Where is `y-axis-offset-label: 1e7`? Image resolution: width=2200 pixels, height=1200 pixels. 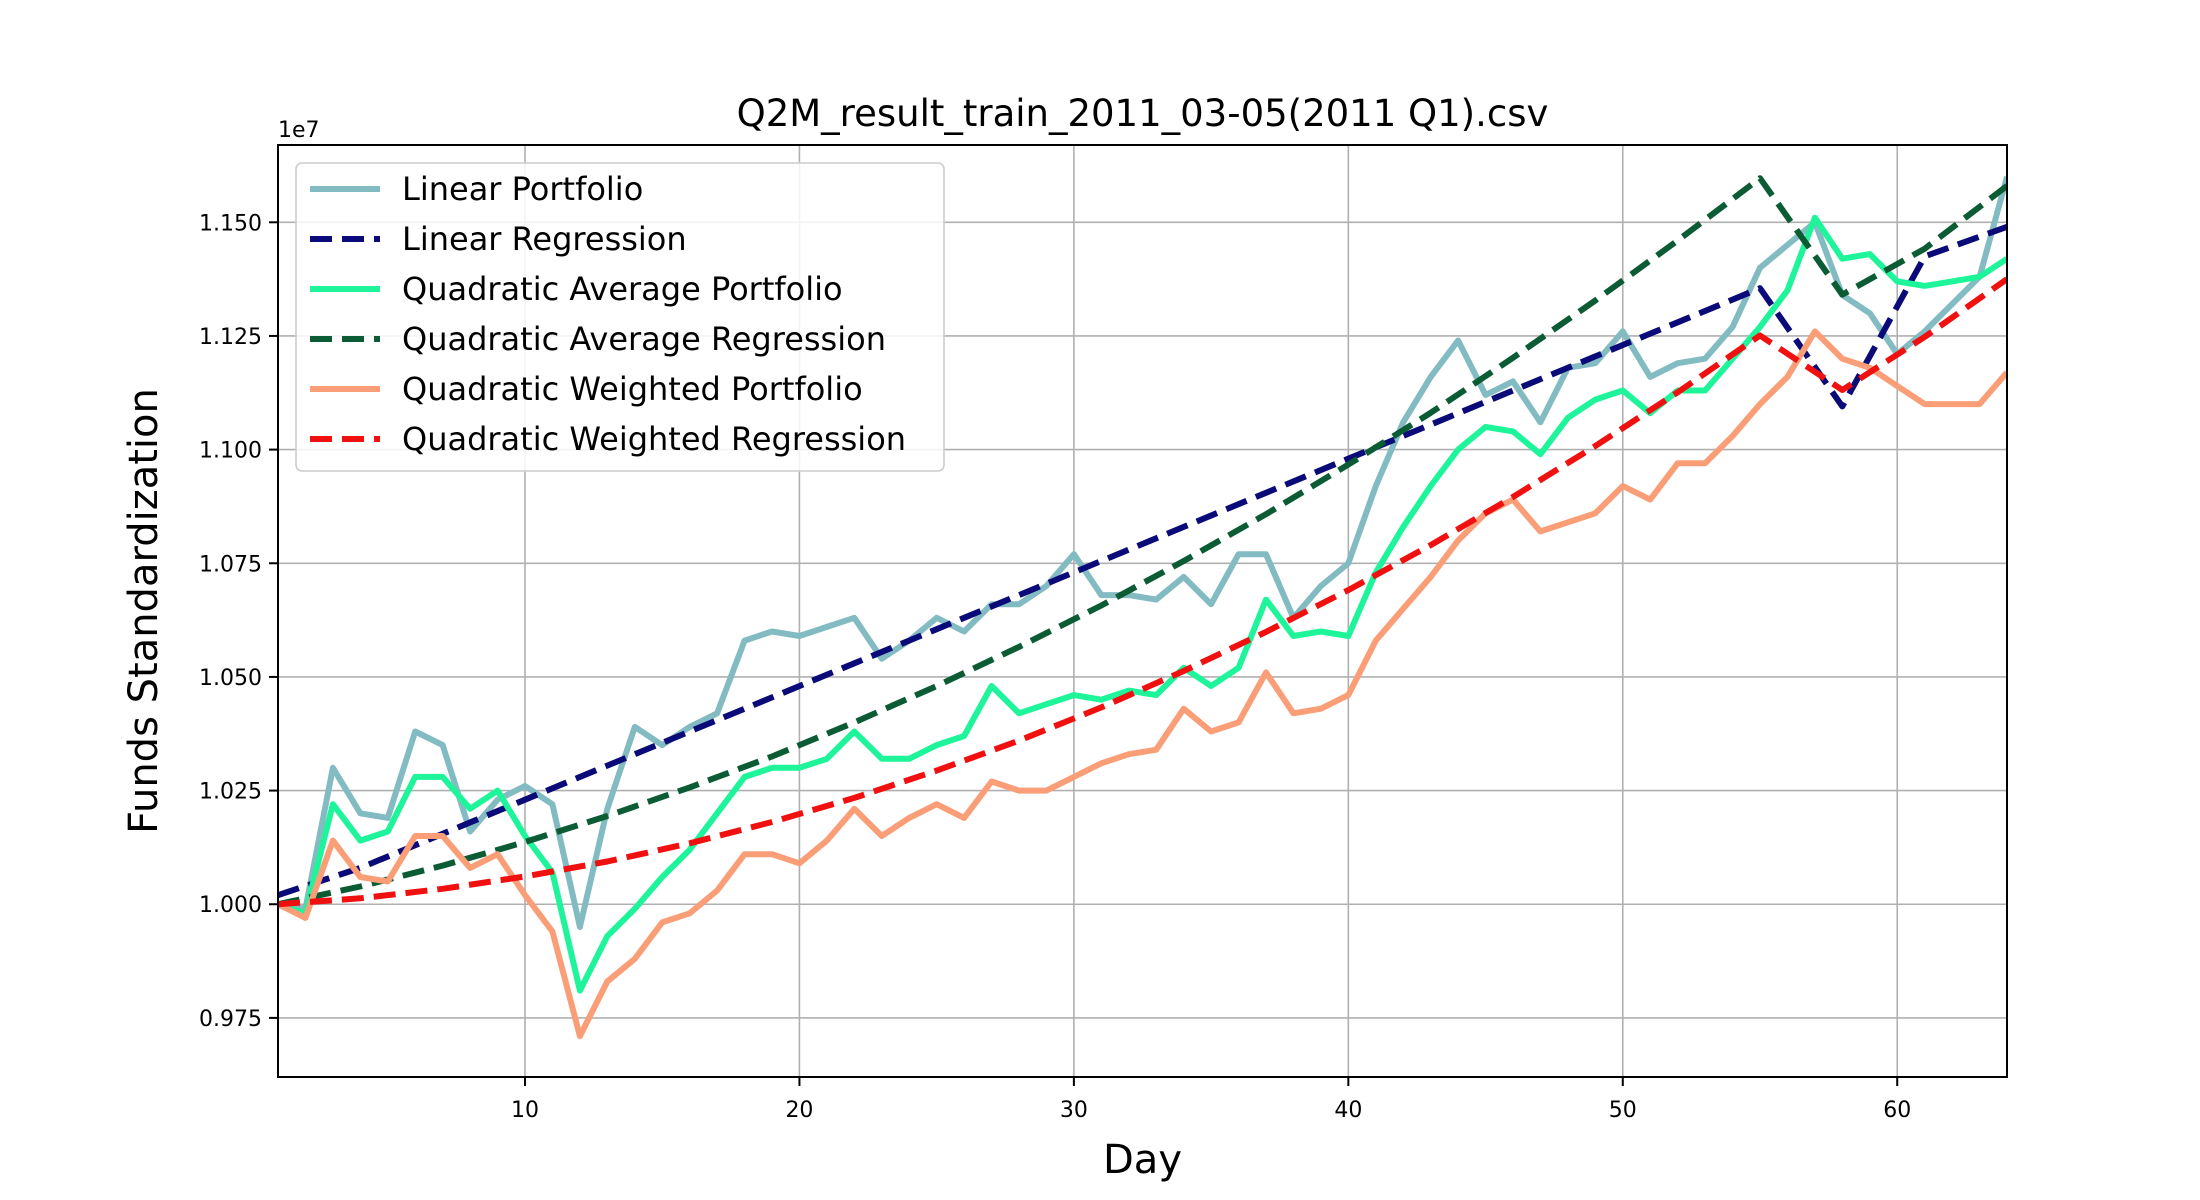
y-axis-offset-label: 1e7 is located at coordinates (299, 130).